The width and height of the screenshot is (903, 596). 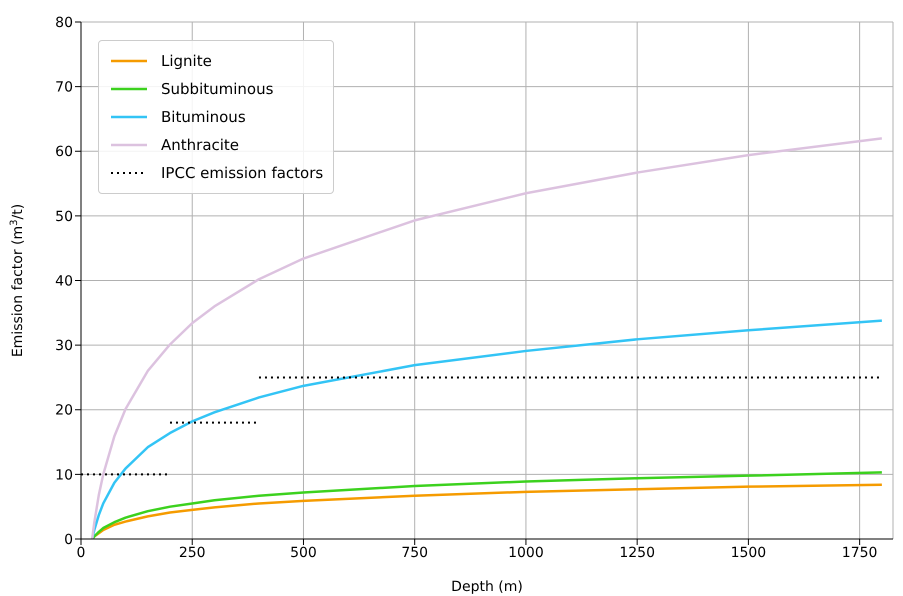 I want to click on legend-label: IPCC emission factors, so click(x=242, y=173).